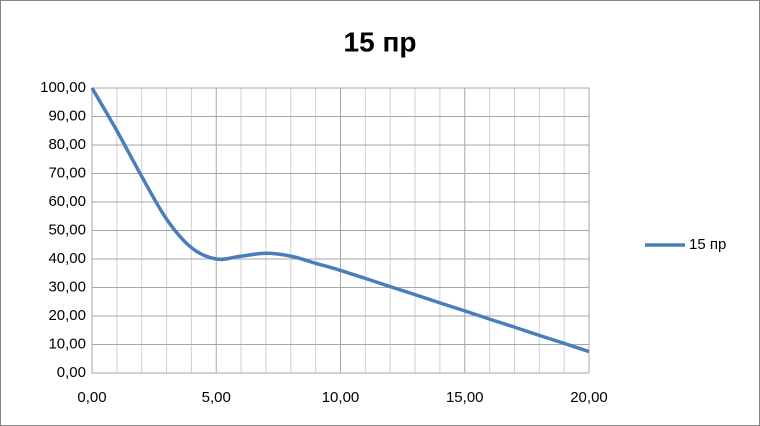  I want to click on legend-label: 15 пр, so click(707, 244).